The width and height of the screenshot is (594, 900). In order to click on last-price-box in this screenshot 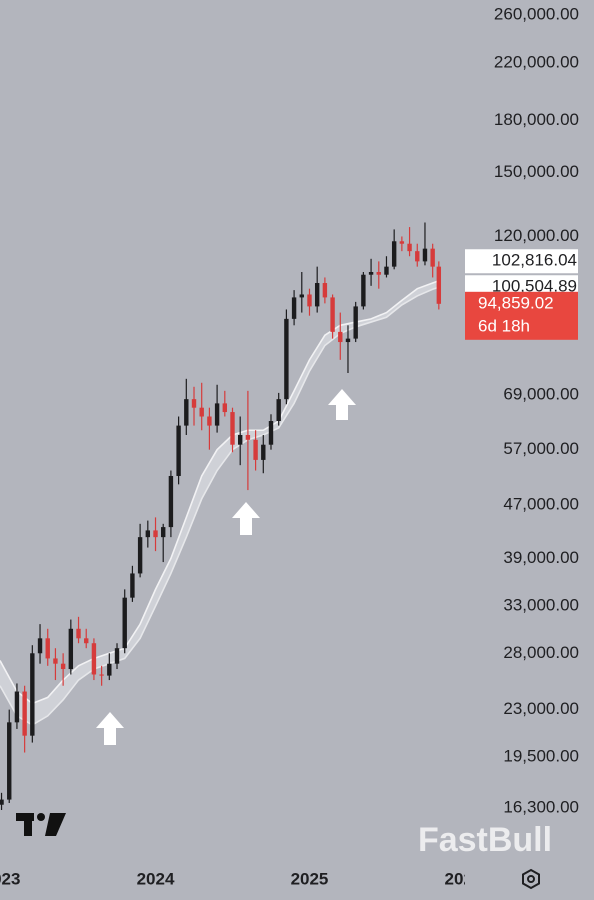, I will do `click(521, 315)`.